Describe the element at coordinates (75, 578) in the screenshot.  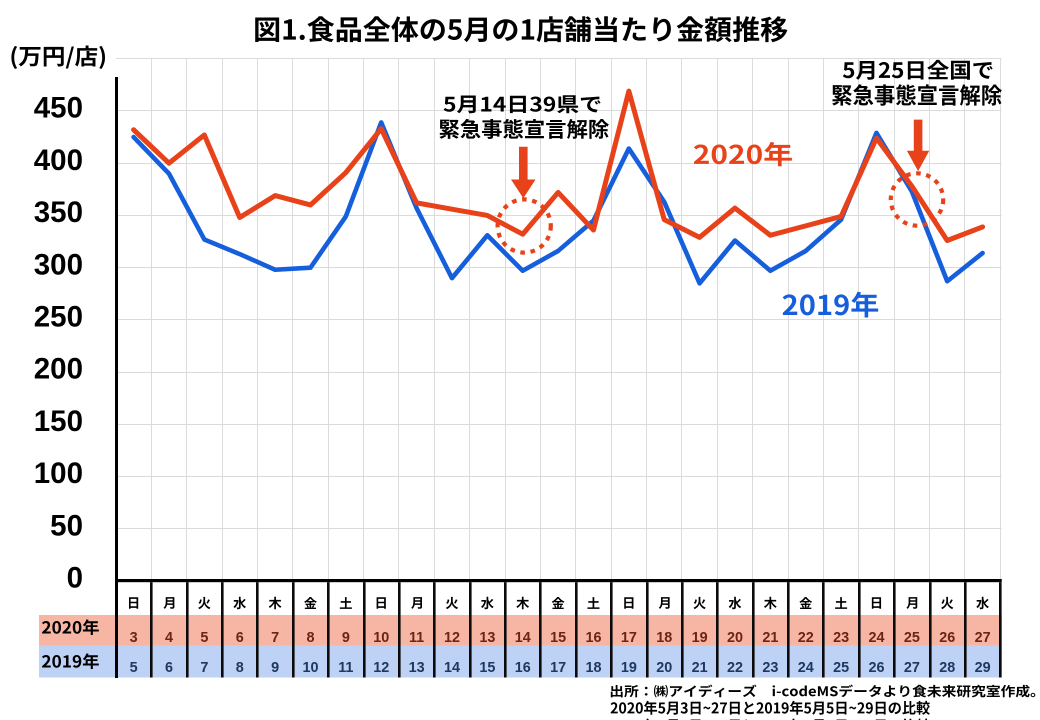
I see `svg-text: 0` at that location.